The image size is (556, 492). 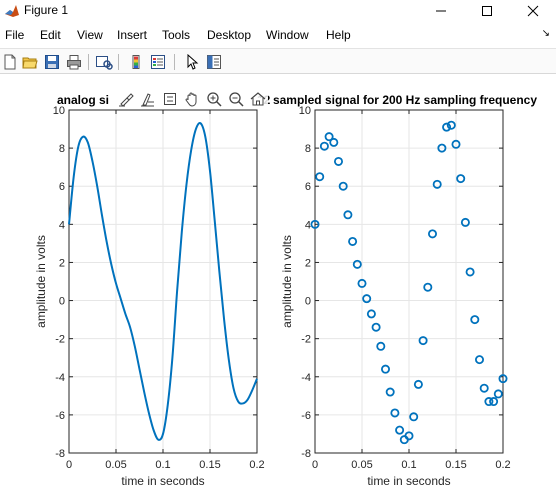 I want to click on link-plot-button, so click(x=104, y=62).